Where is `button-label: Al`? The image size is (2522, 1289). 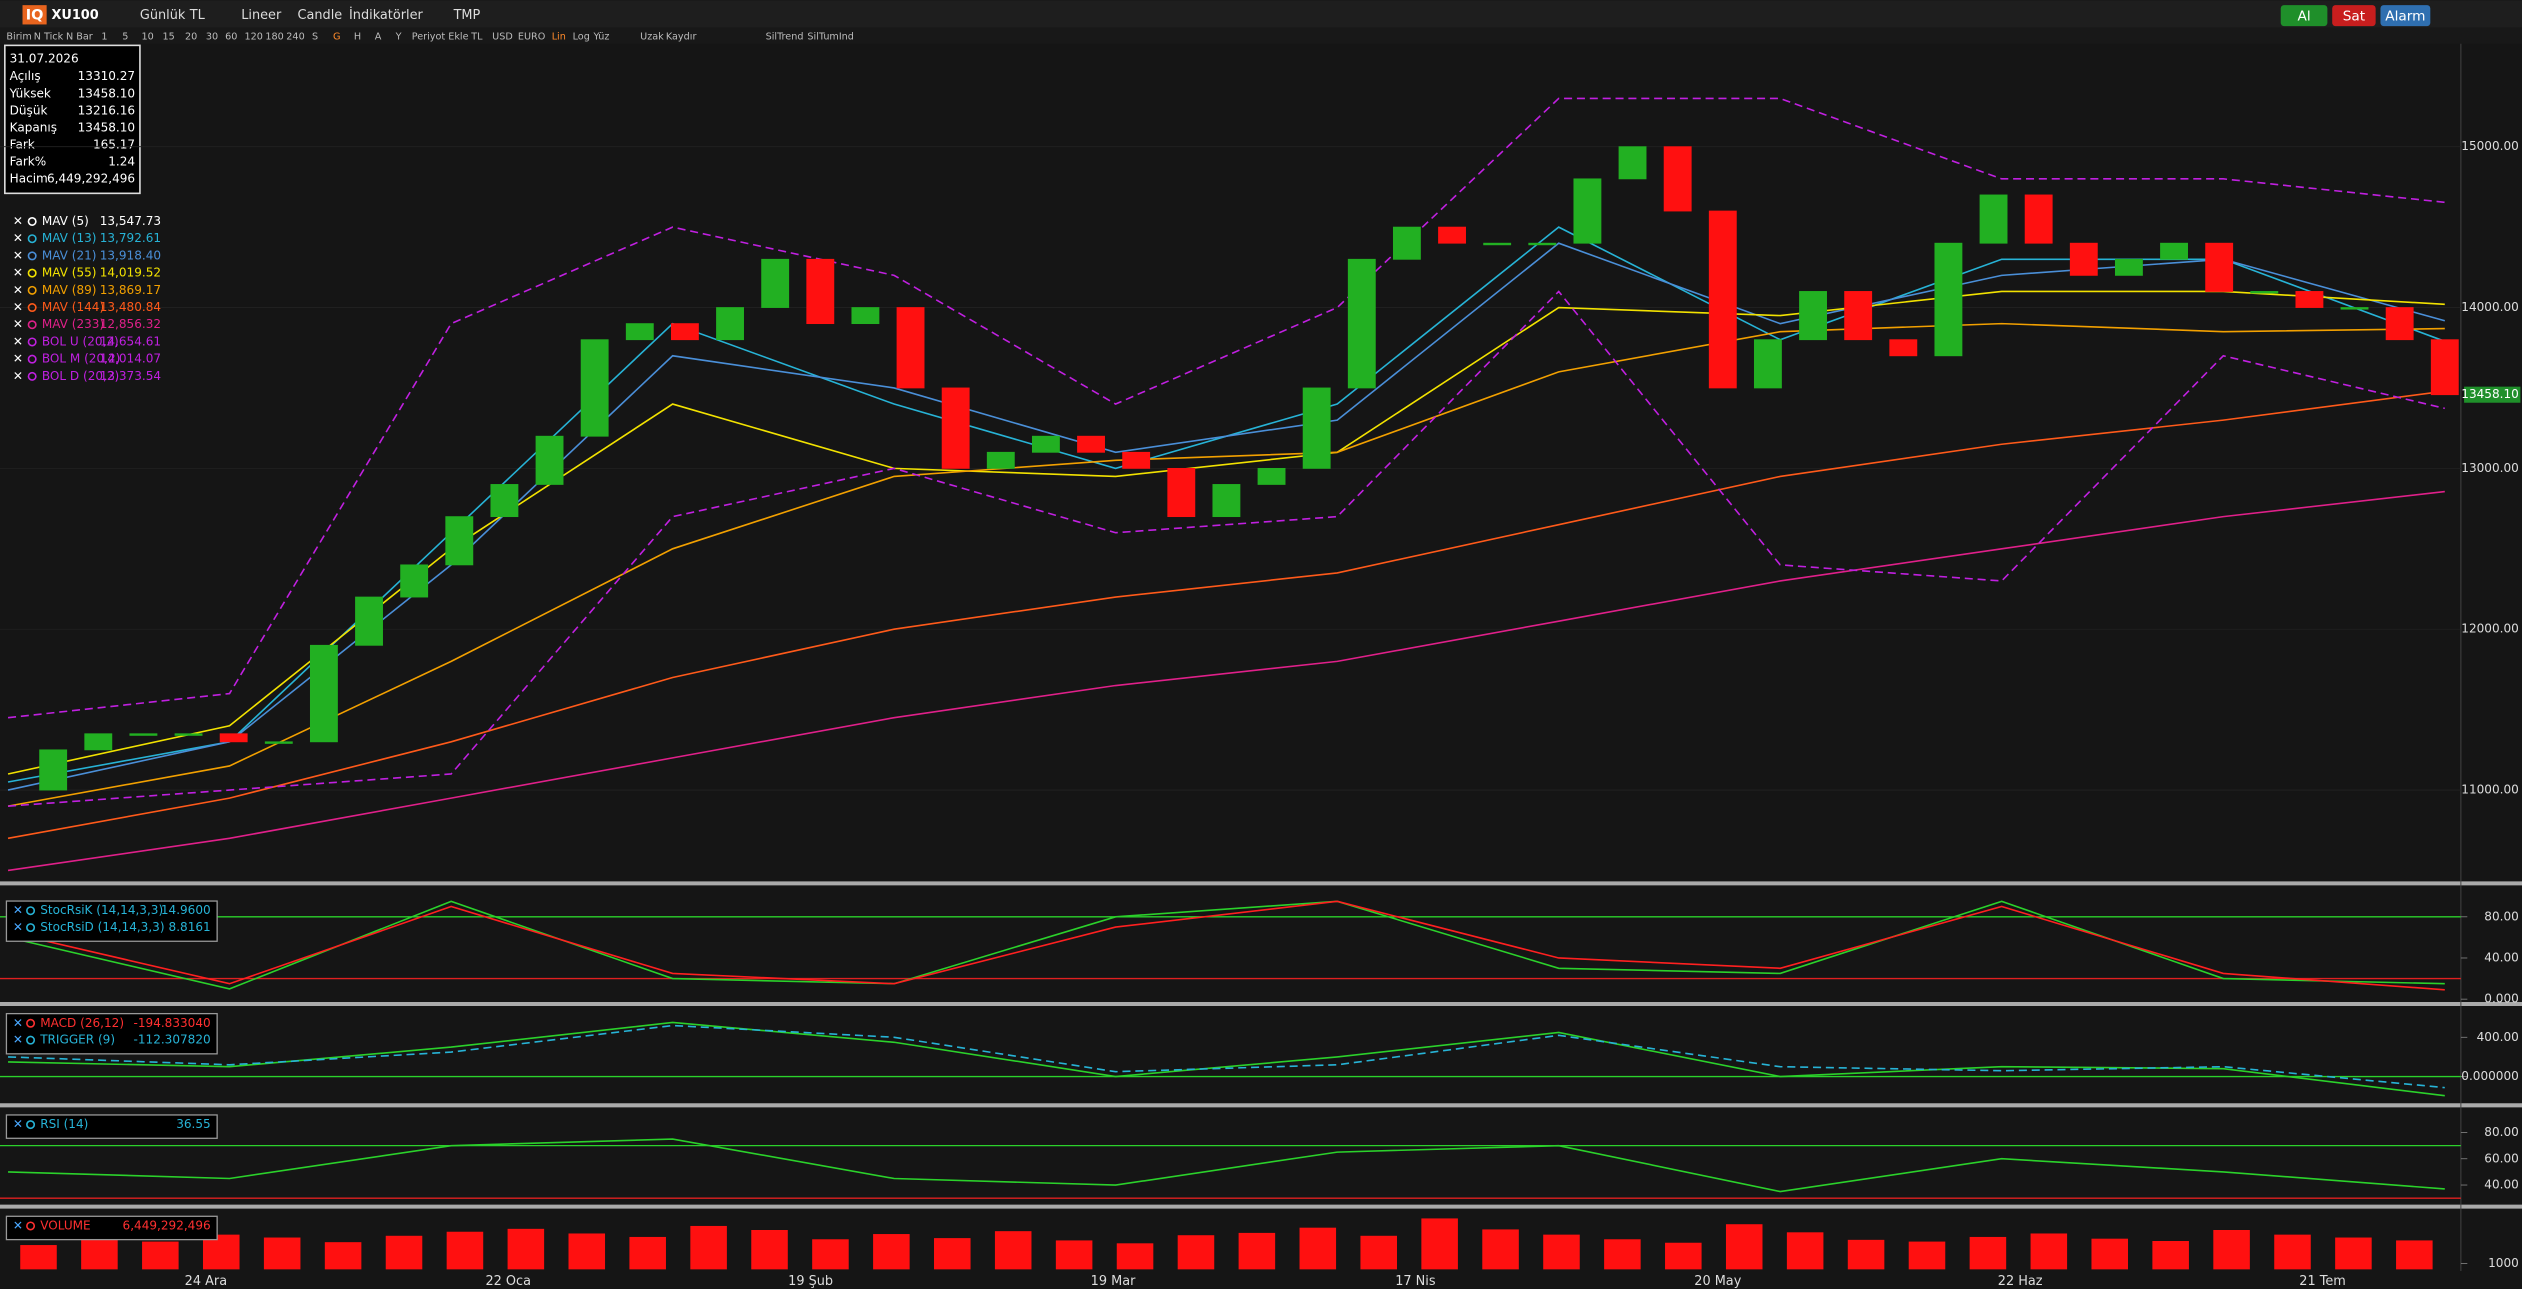
button-label: Al is located at coordinates (2303, 16).